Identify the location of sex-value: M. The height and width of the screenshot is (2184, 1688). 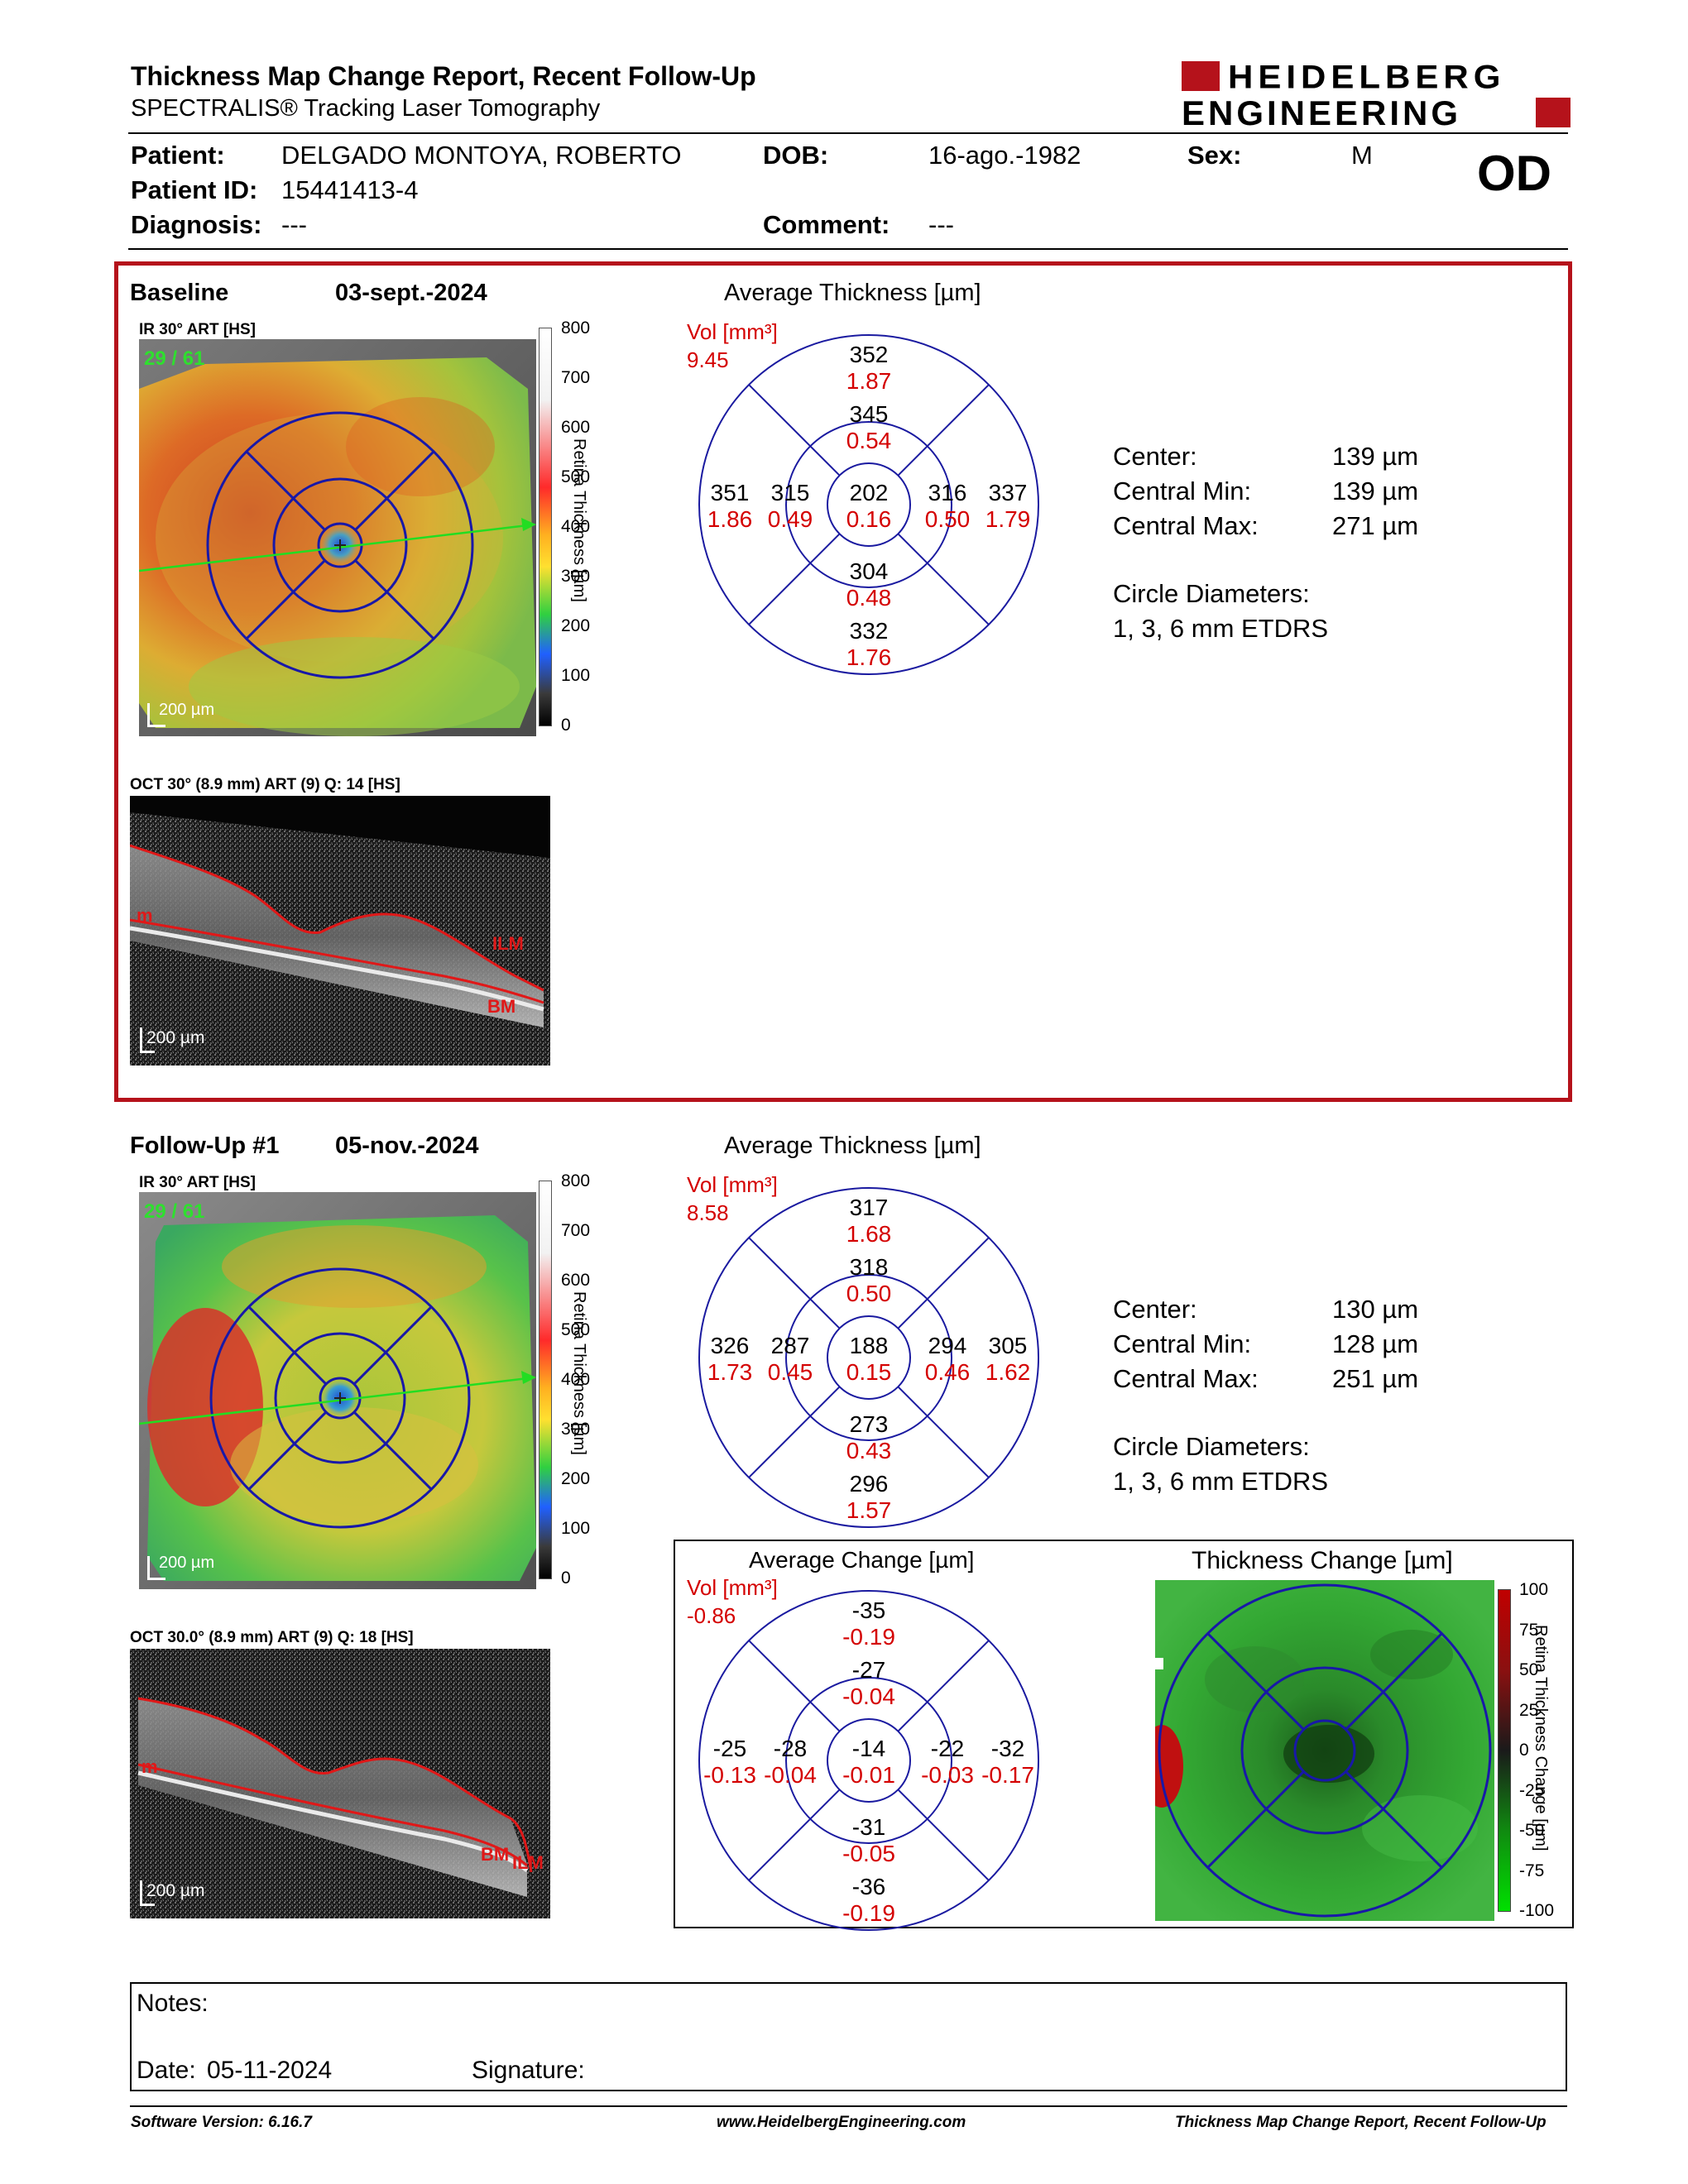
(1362, 155).